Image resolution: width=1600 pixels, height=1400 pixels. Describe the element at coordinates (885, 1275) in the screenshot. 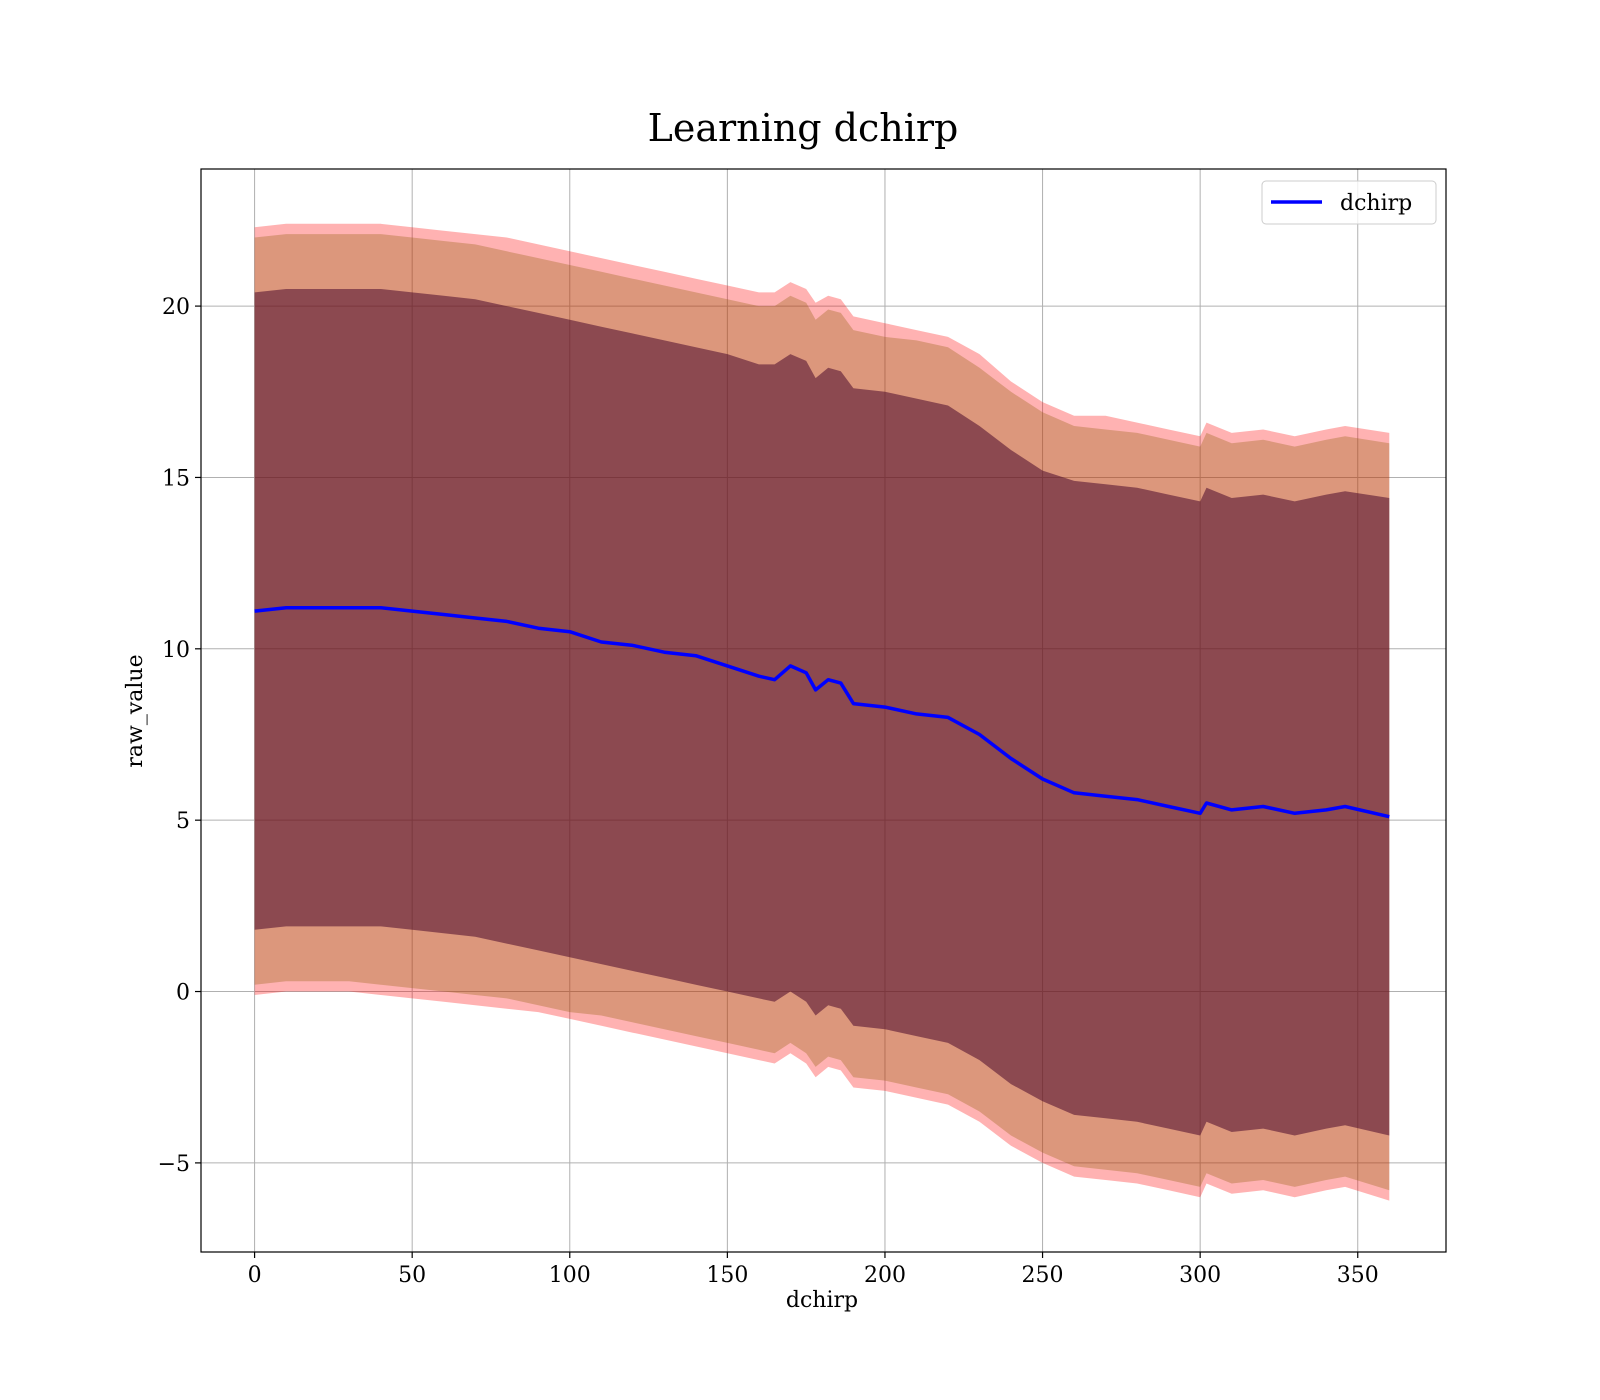

I see `x-tick-label-4: 200` at that location.